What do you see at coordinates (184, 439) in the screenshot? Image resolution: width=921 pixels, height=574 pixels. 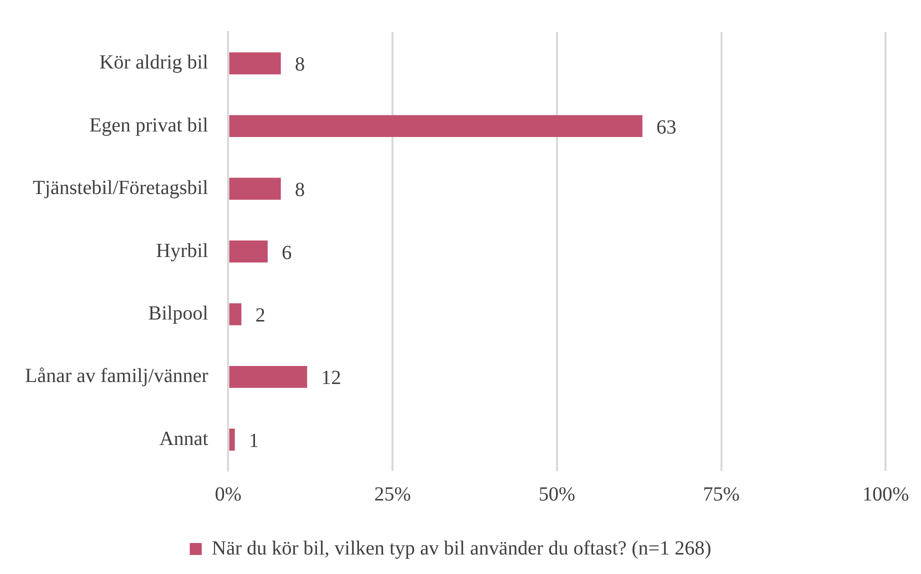 I see `y-tick-label: Annat` at bounding box center [184, 439].